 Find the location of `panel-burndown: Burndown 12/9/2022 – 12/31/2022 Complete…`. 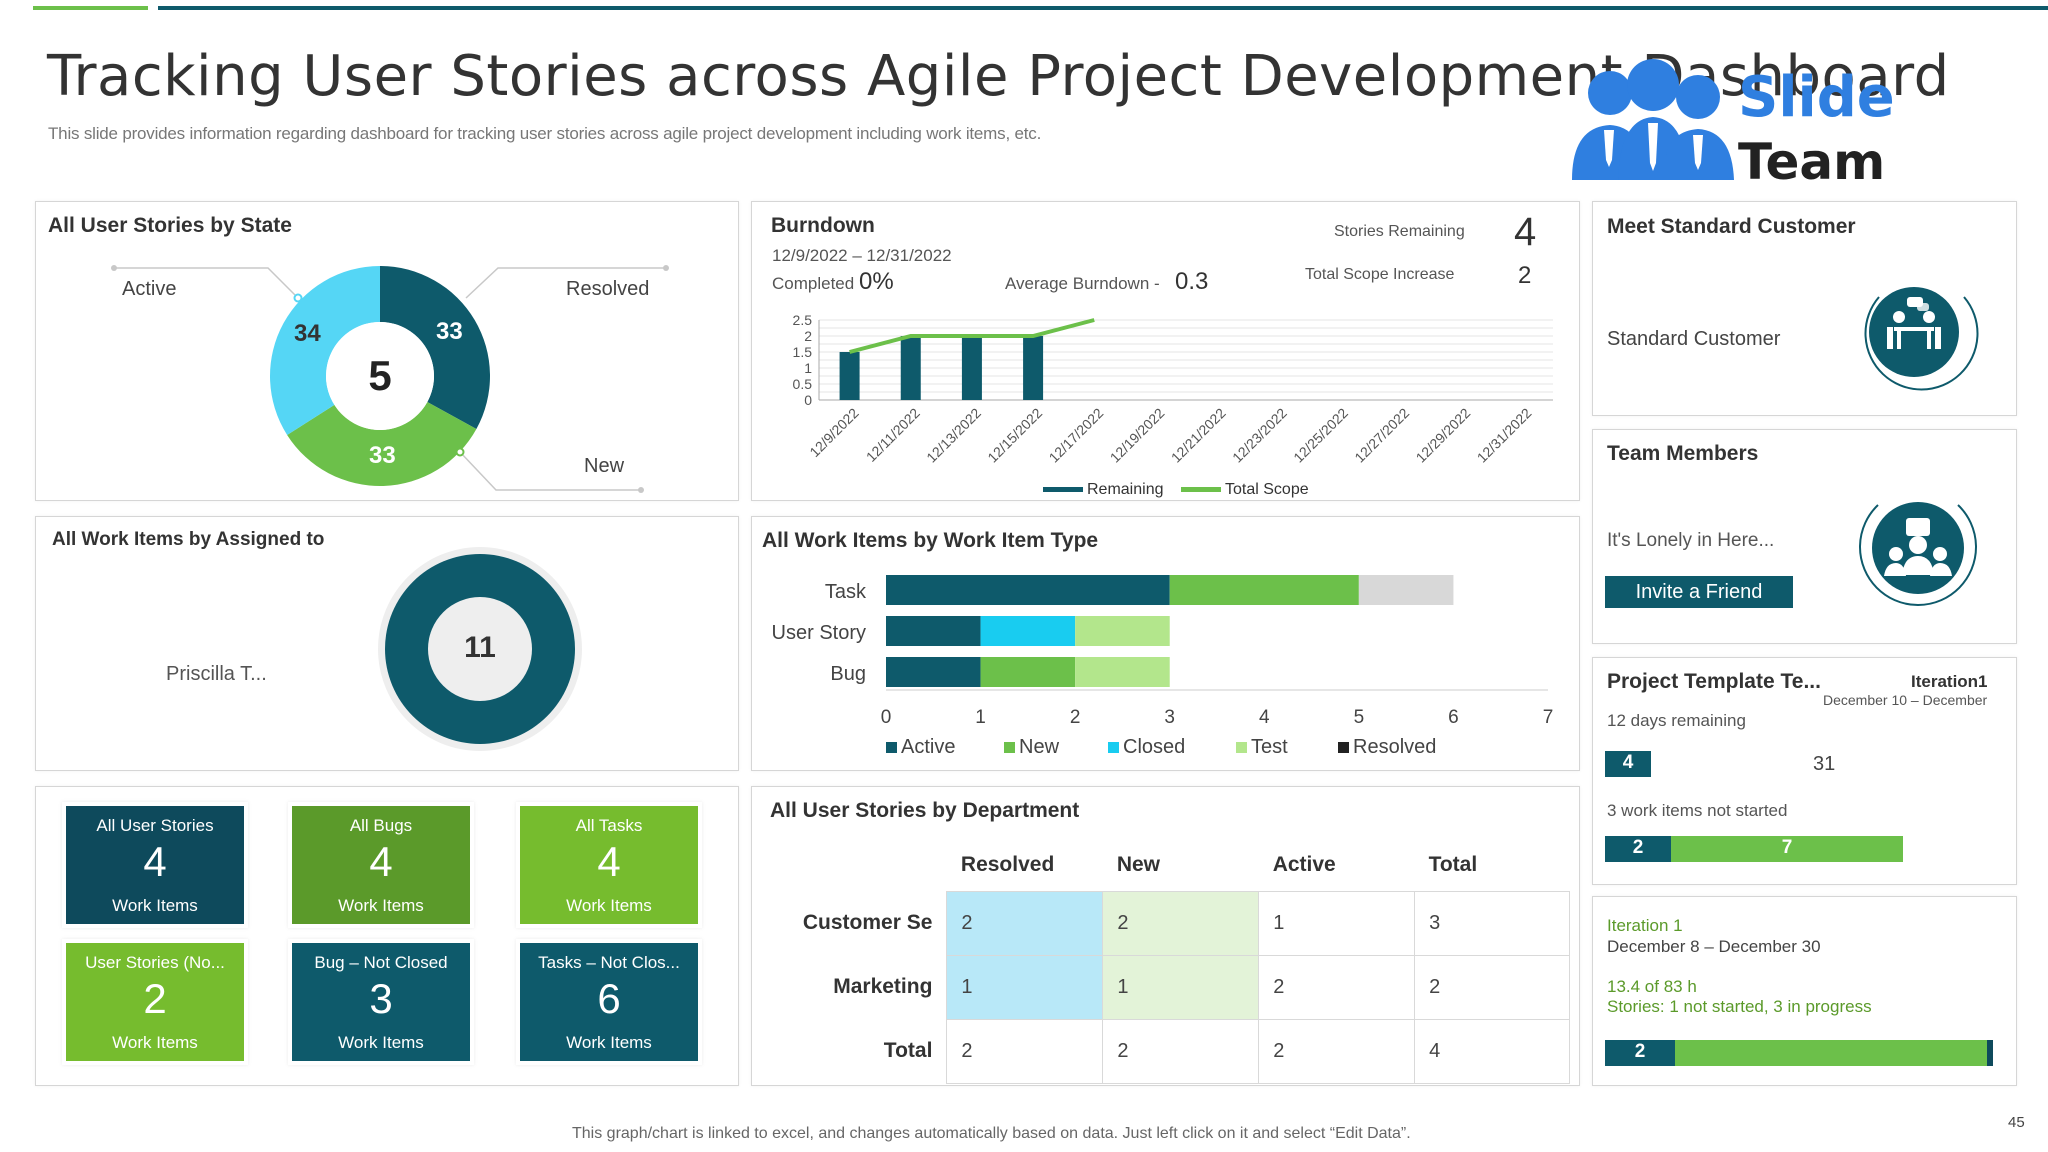

panel-burndown: Burndown 12/9/2022 – 12/31/2022 Complete… is located at coordinates (1165, 351).